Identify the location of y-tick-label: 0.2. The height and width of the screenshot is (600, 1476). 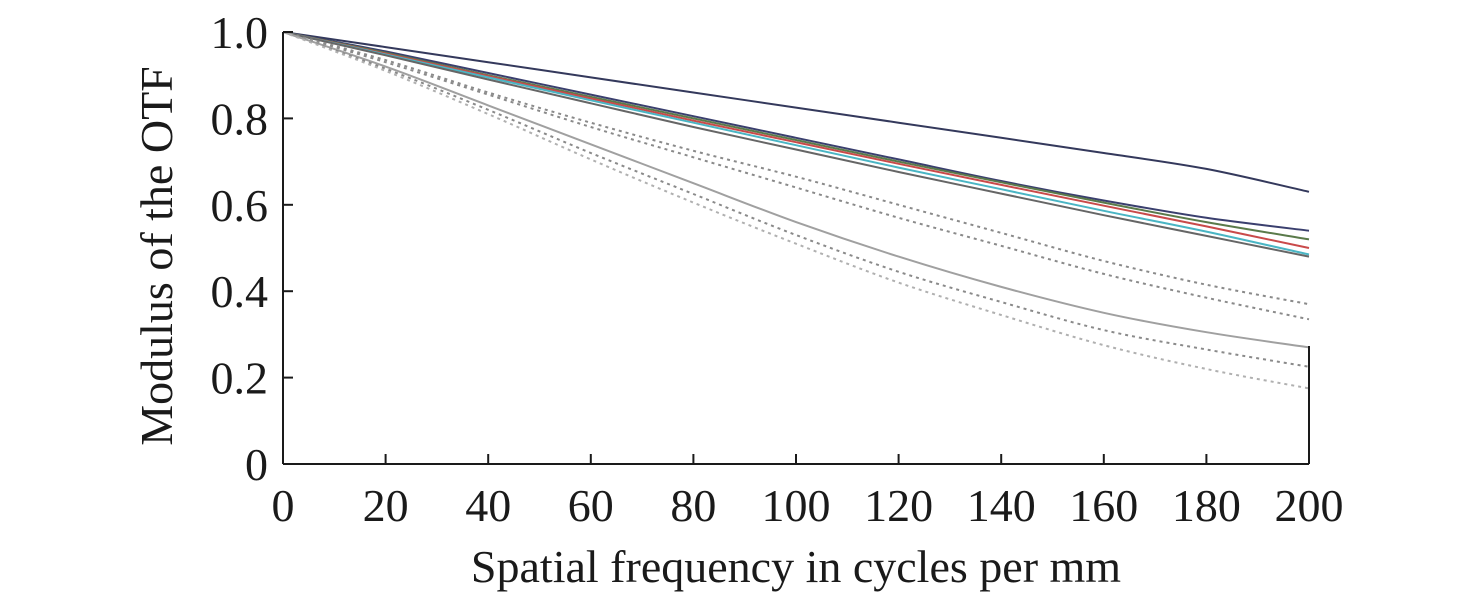
(240, 378).